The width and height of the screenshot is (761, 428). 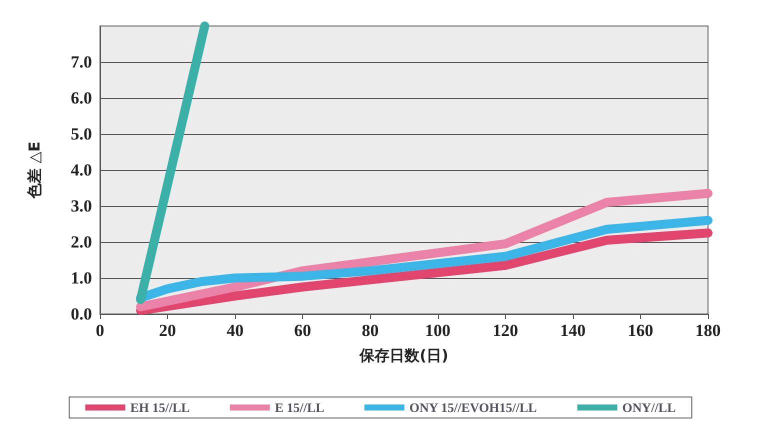 I want to click on y-tick-label: 1.0, so click(x=81, y=278).